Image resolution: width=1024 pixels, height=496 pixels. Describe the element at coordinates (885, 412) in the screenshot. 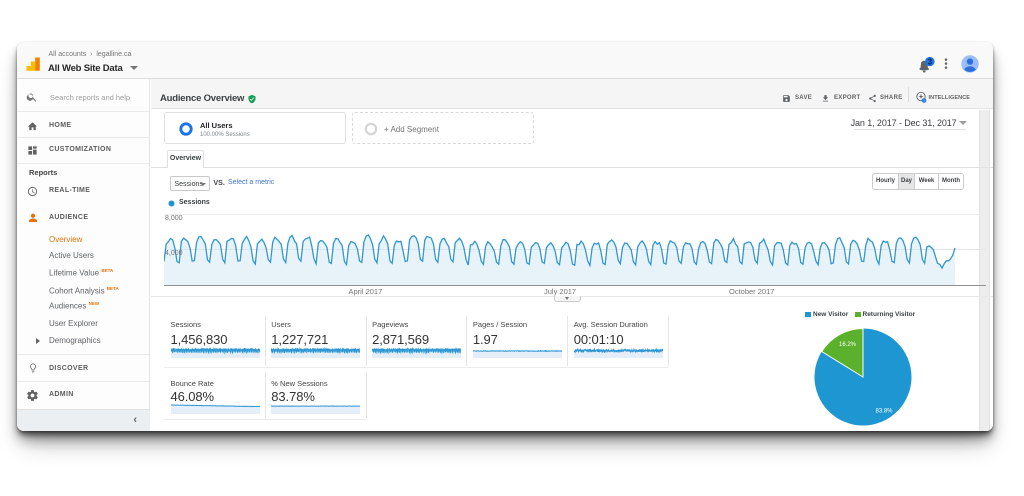

I see `svg-text: 83.8%` at that location.